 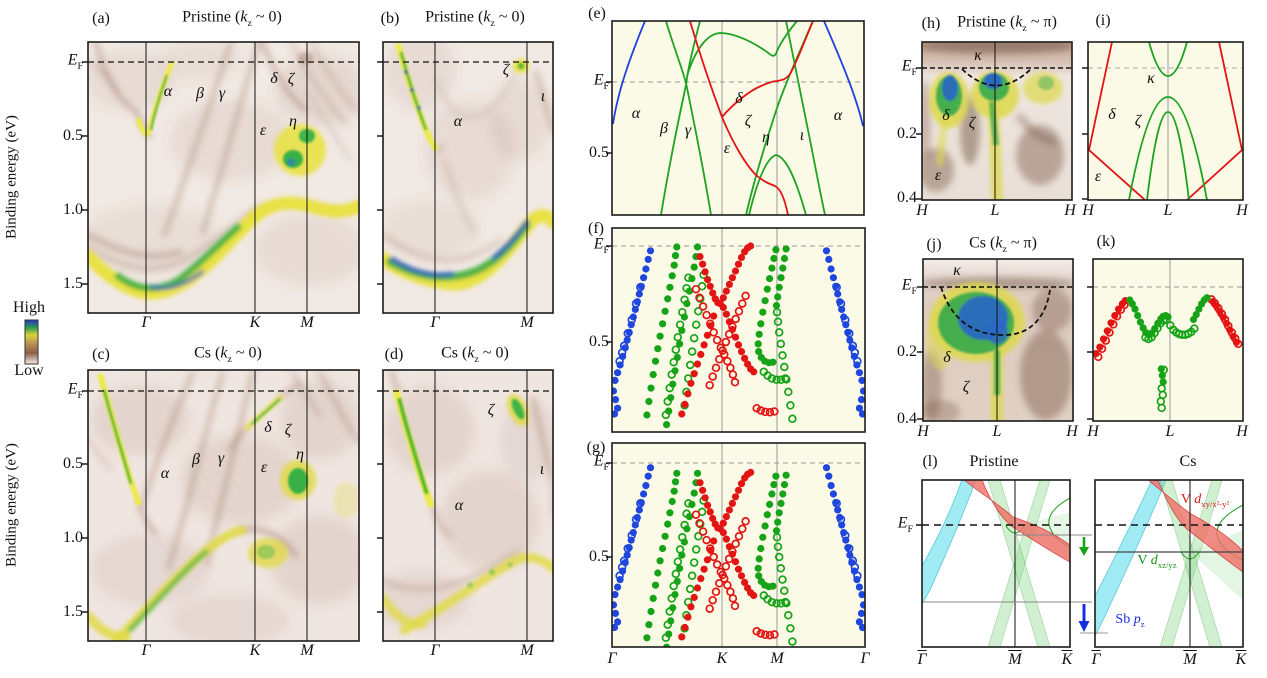 I want to click on panel-f-scatter, so click(x=738, y=330).